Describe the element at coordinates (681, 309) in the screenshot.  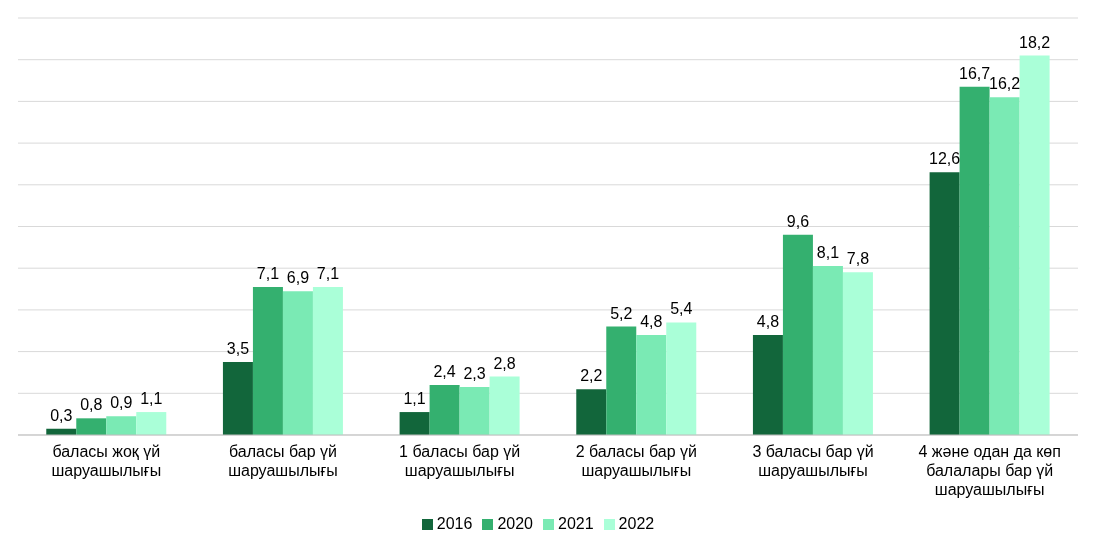
I see `data-label: 5,4` at that location.